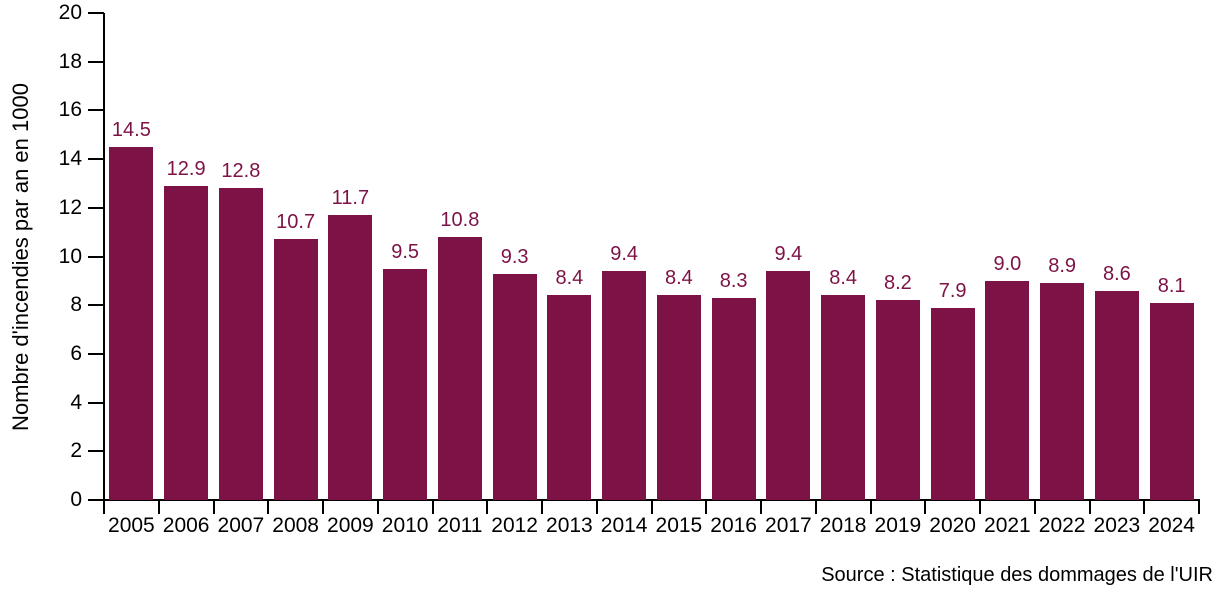 The image size is (1220, 591). Describe the element at coordinates (1007, 263) in the screenshot. I see `bar-value-label: 9.0` at that location.